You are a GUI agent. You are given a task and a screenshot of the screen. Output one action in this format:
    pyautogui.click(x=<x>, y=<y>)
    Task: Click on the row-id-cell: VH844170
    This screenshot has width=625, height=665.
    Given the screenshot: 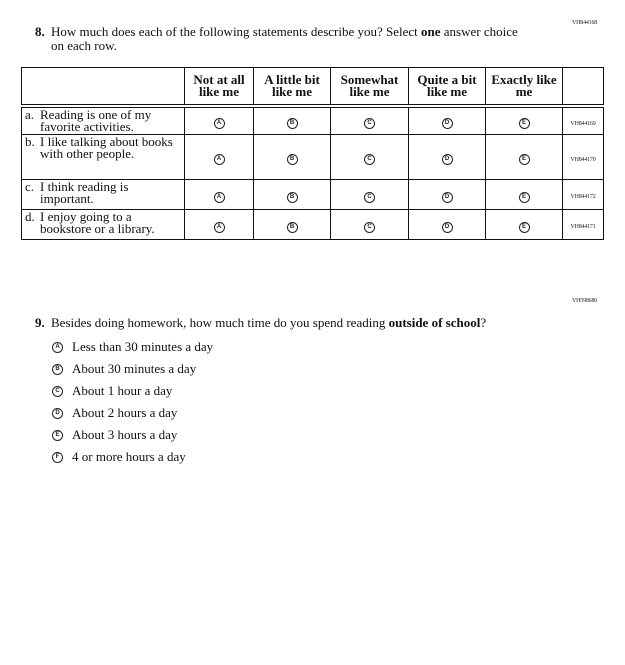 What is the action you would take?
    pyautogui.click(x=583, y=156)
    